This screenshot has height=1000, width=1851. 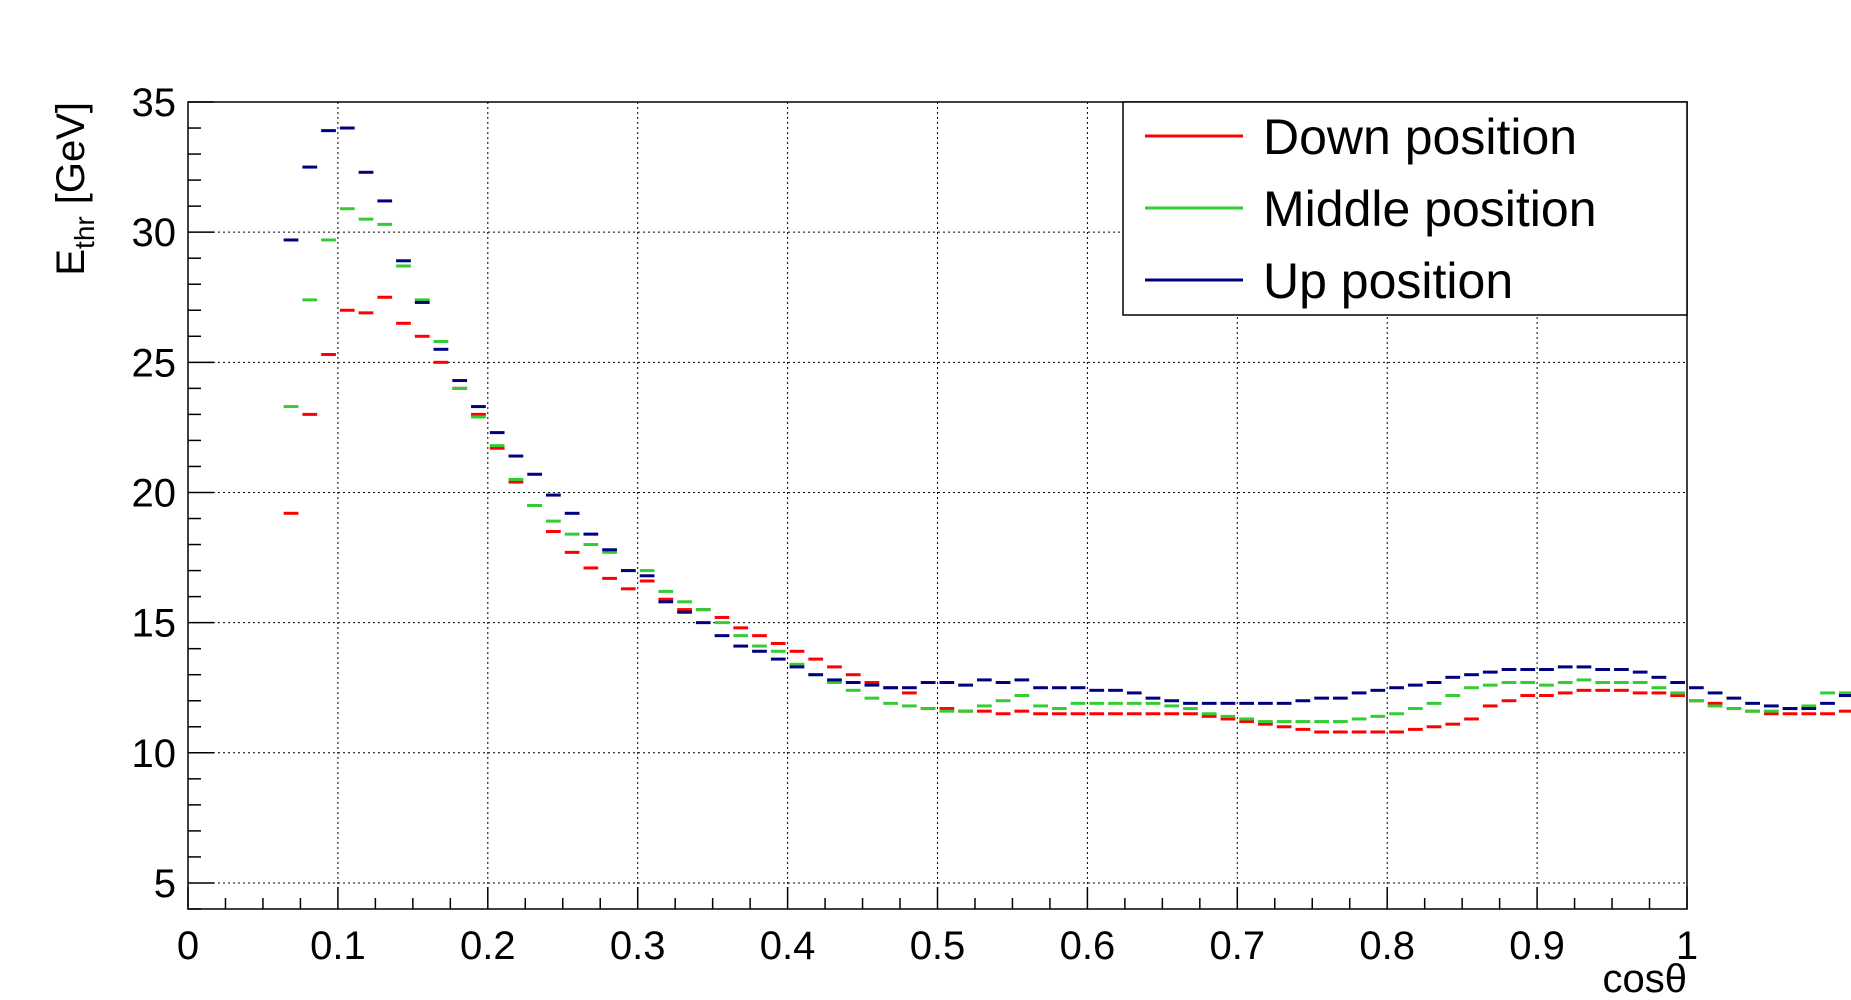 I want to click on x-tick-label: 0.1, so click(x=338, y=946).